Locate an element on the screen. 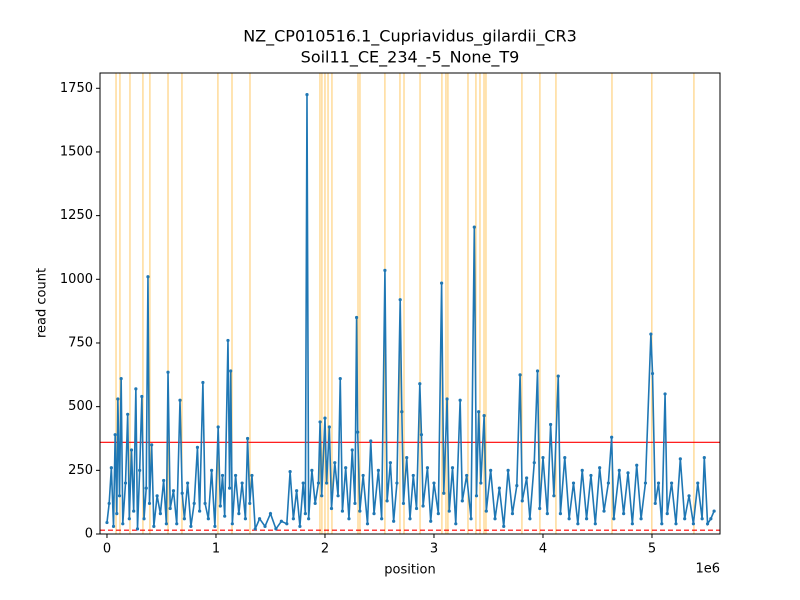 The image size is (800, 600). y-tick-label: 1250 is located at coordinates (76, 215).